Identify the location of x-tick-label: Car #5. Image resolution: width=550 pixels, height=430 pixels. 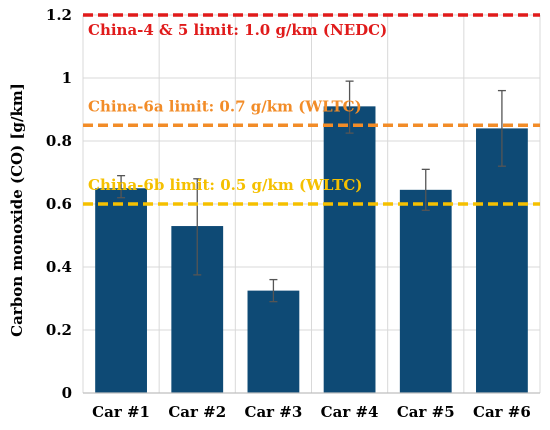
(426, 412).